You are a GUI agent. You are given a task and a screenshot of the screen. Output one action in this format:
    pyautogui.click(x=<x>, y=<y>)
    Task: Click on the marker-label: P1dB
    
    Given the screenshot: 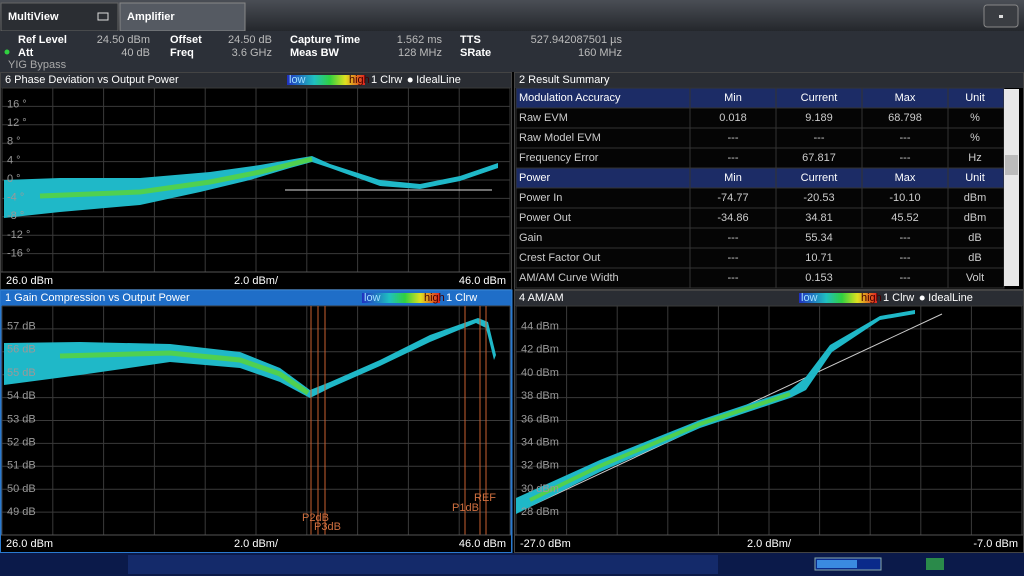 What is the action you would take?
    pyautogui.click(x=465, y=508)
    